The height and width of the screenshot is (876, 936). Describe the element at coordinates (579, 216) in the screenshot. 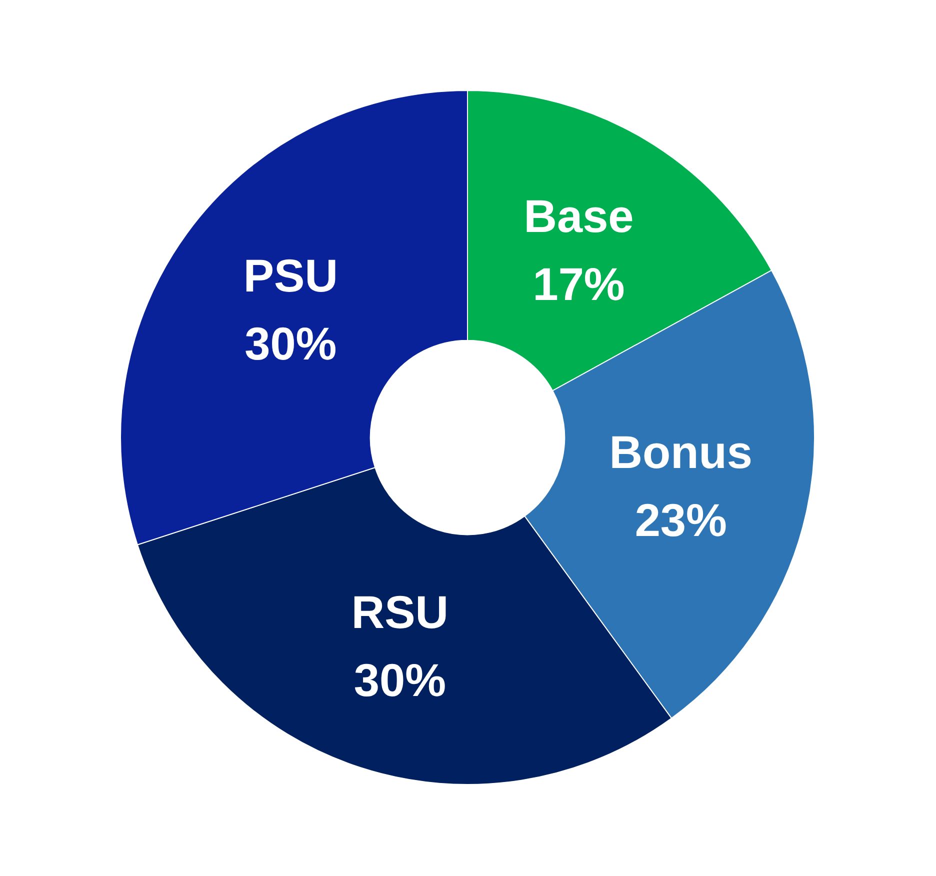

I see `slice-label: Base` at that location.